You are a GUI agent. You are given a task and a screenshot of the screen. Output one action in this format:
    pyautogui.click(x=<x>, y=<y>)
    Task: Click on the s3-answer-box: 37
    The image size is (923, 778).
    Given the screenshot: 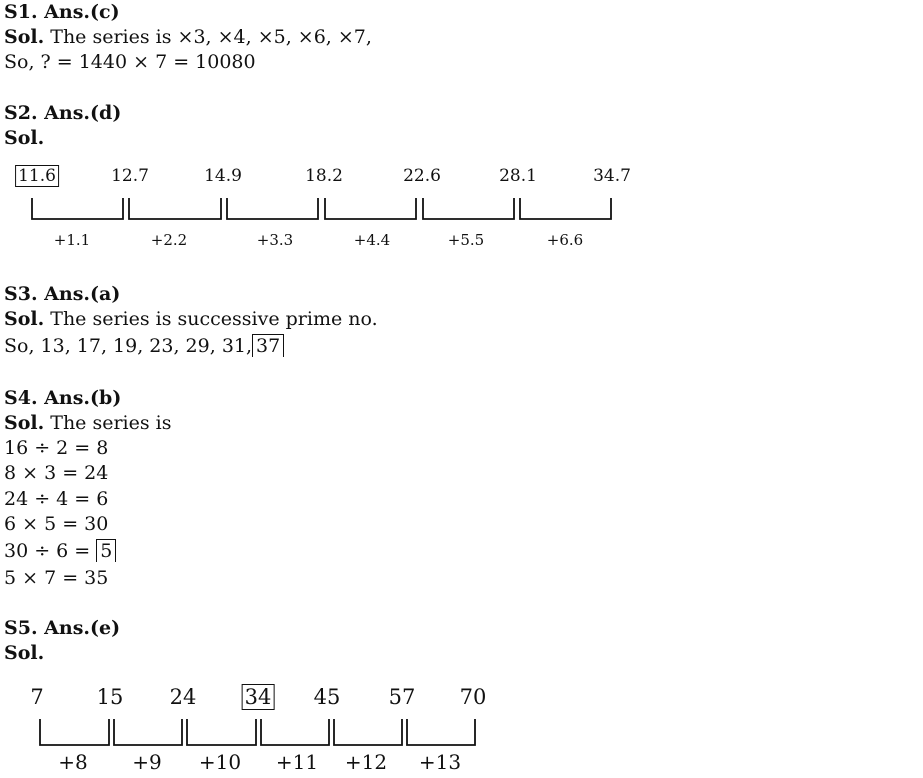 What is the action you would take?
    pyautogui.click(x=268, y=345)
    